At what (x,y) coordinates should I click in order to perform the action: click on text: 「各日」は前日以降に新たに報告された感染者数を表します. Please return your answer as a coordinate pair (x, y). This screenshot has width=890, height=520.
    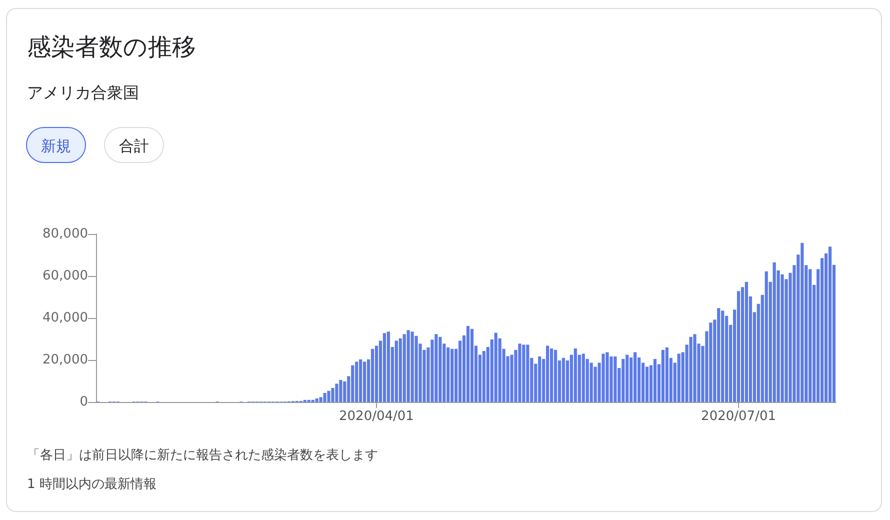
    Looking at the image, I should click on (202, 455).